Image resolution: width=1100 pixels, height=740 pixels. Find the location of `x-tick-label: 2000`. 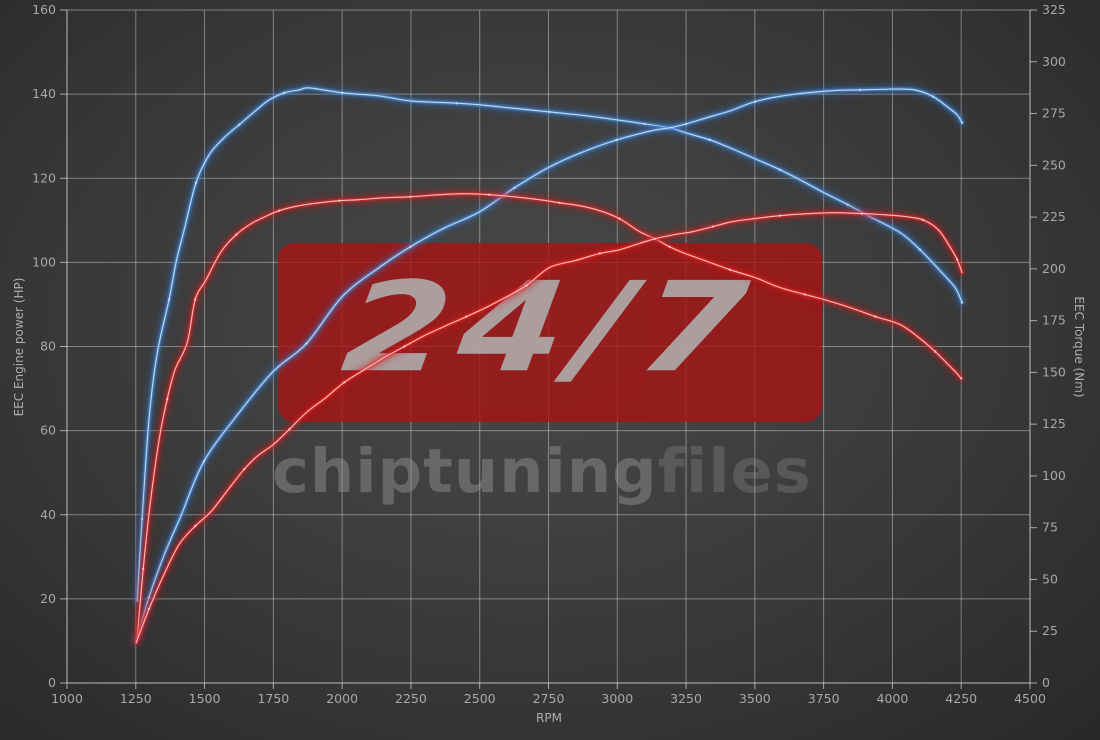

x-tick-label: 2000 is located at coordinates (342, 698).